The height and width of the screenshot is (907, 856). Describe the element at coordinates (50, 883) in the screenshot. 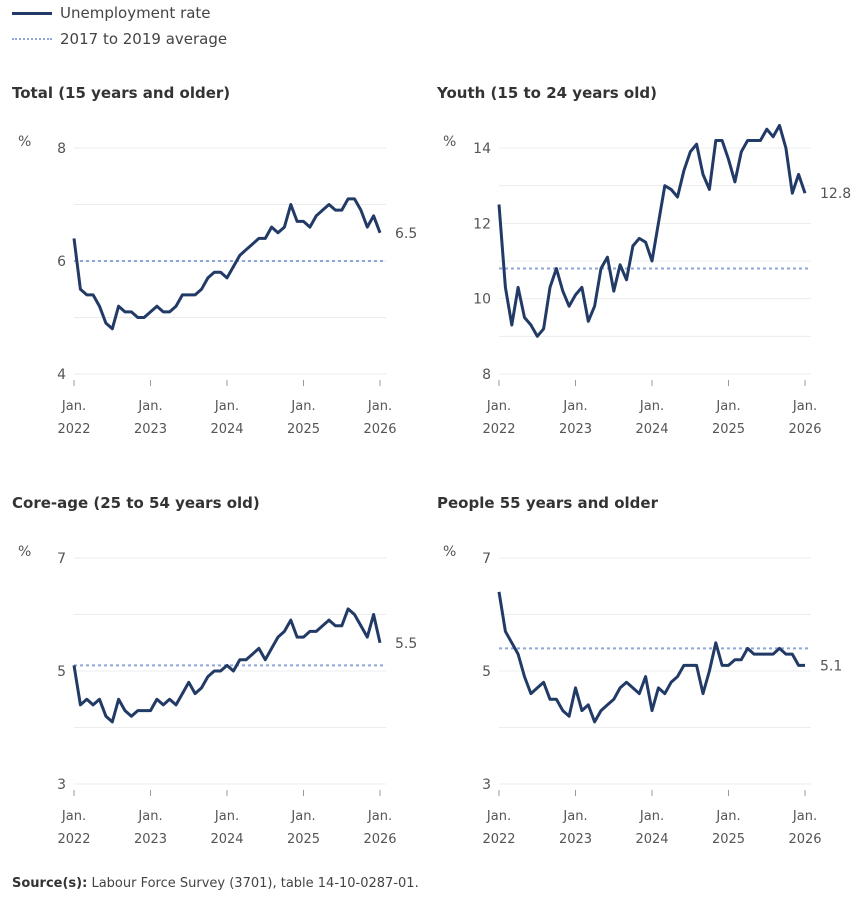

I see `source-label: Source(s):` at that location.